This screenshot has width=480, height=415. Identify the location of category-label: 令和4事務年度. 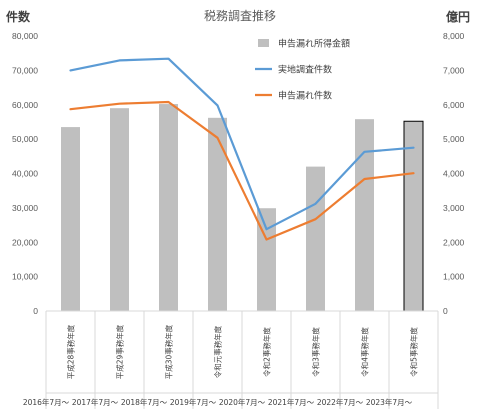
(365, 352).